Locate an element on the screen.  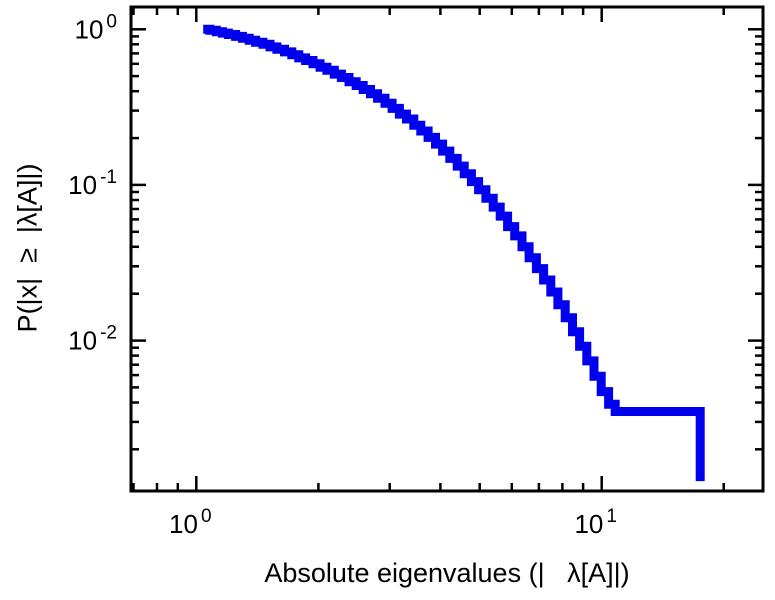
y-tick-label: 10 -1 is located at coordinates (92, 183).